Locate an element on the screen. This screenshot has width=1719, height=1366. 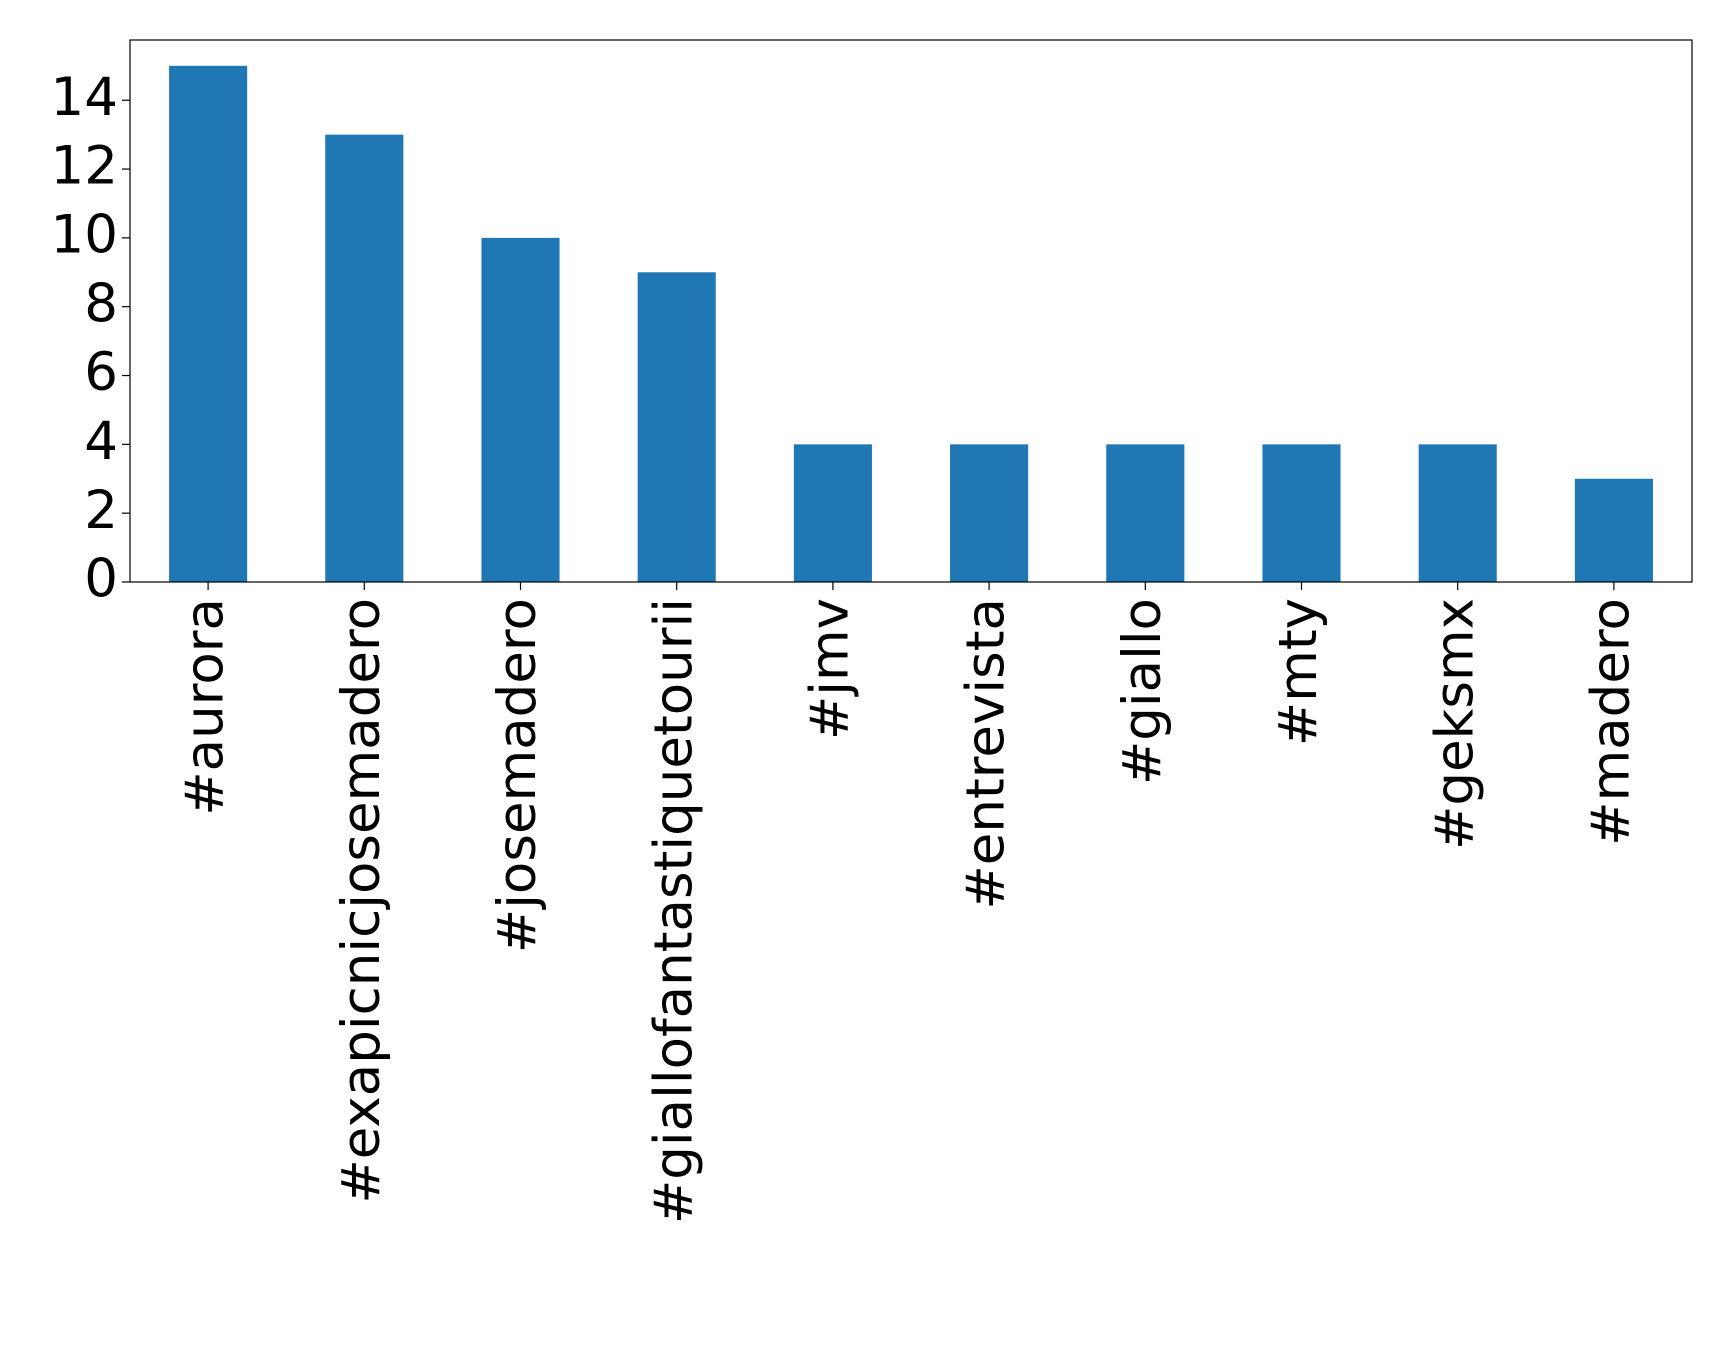
x-tick-label: #entrevista is located at coordinates (986, 754).